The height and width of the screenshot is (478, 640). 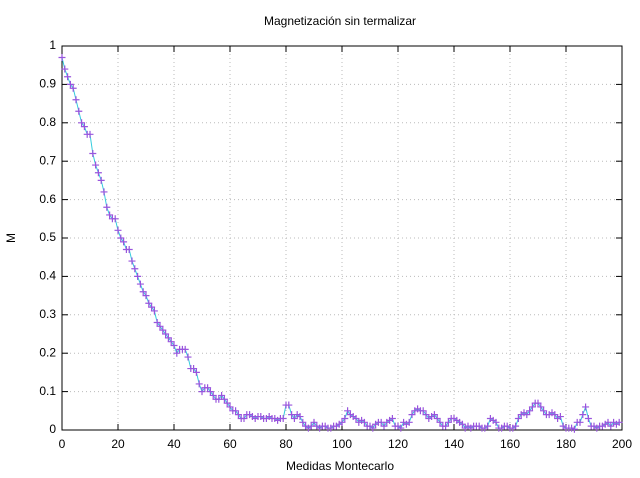 What do you see at coordinates (340, 466) in the screenshot?
I see `x-axis-label: Medidas Montecarlo` at bounding box center [340, 466].